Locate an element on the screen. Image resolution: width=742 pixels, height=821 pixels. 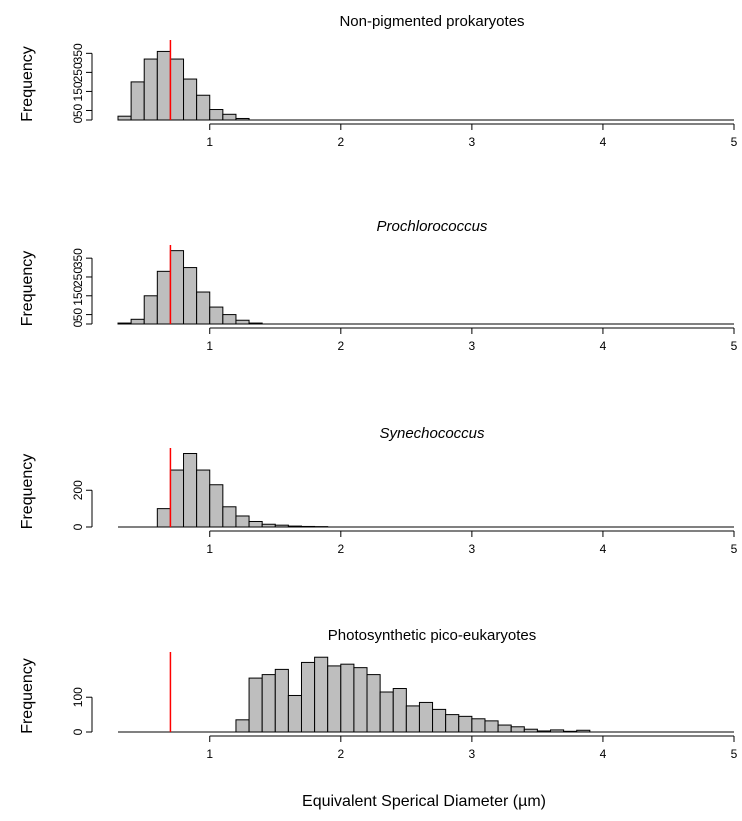
panel-title: Photosynthetic pico-eukaryotes is located at coordinates (432, 635).